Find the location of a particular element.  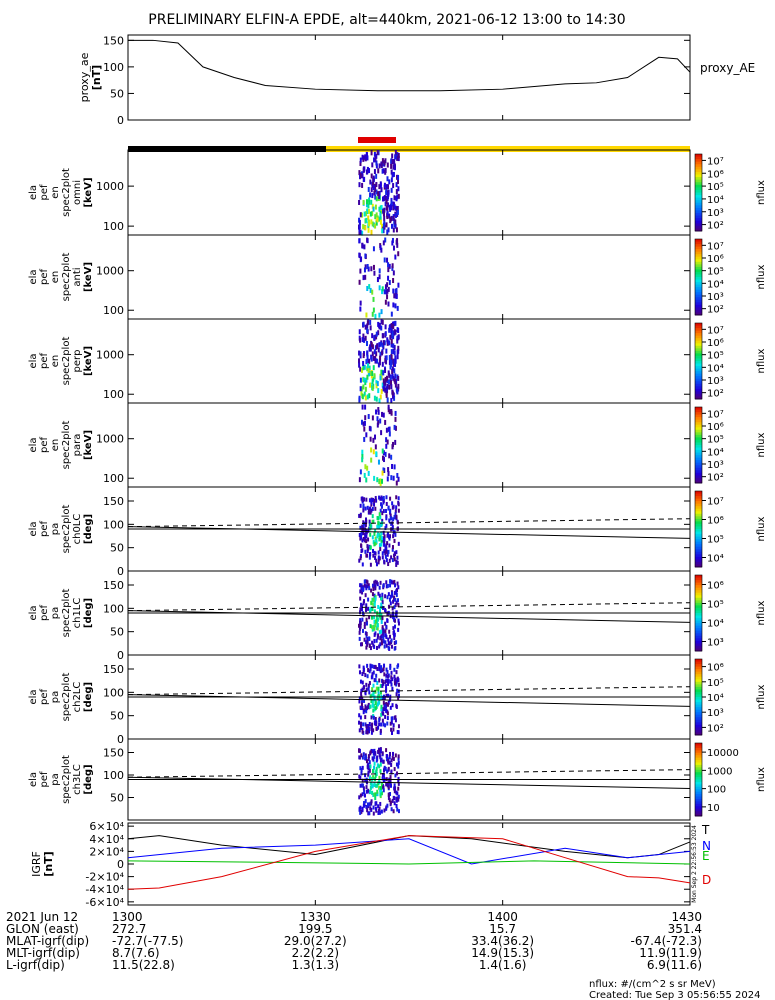

y-tick-label: 150 is located at coordinates (113, 585).